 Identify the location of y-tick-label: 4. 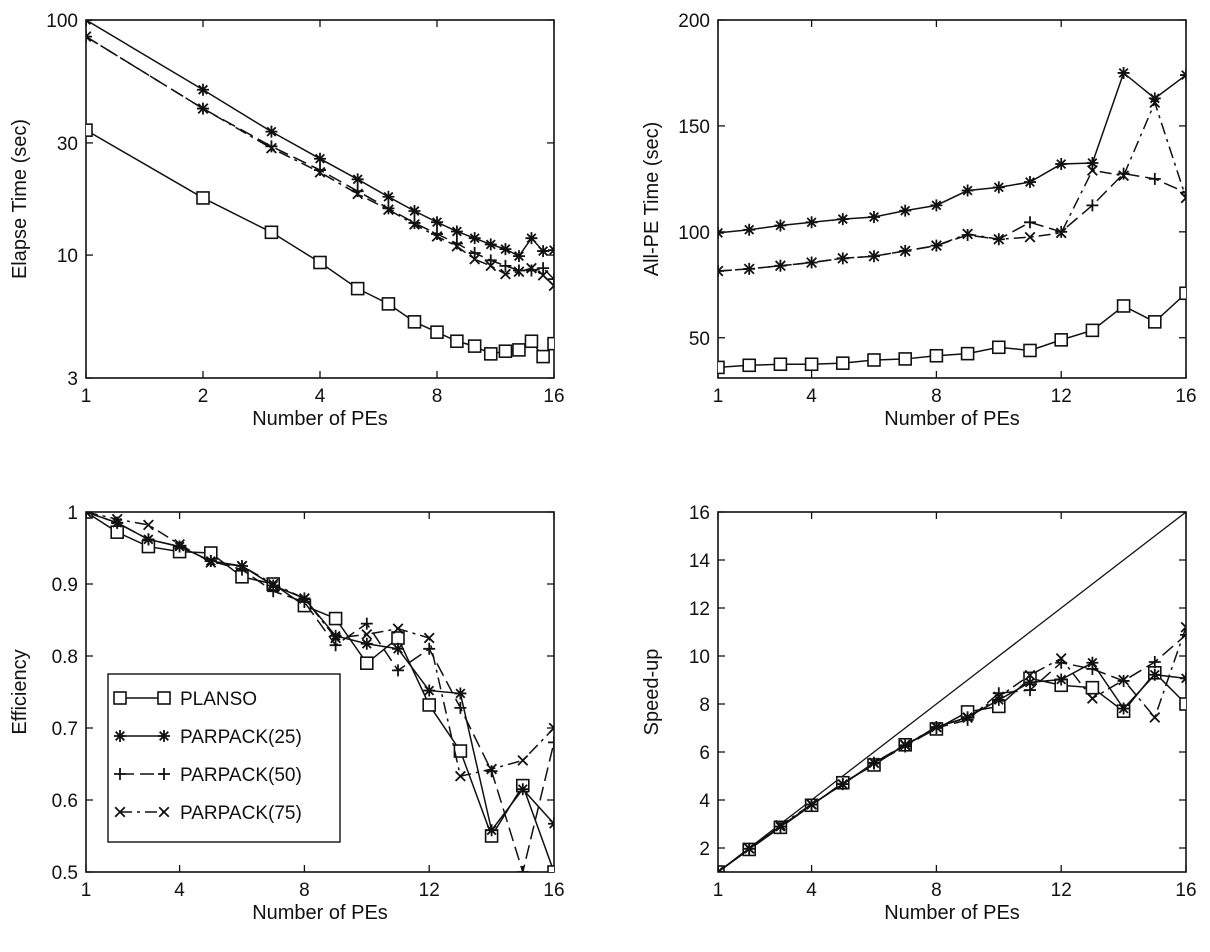
(704, 801).